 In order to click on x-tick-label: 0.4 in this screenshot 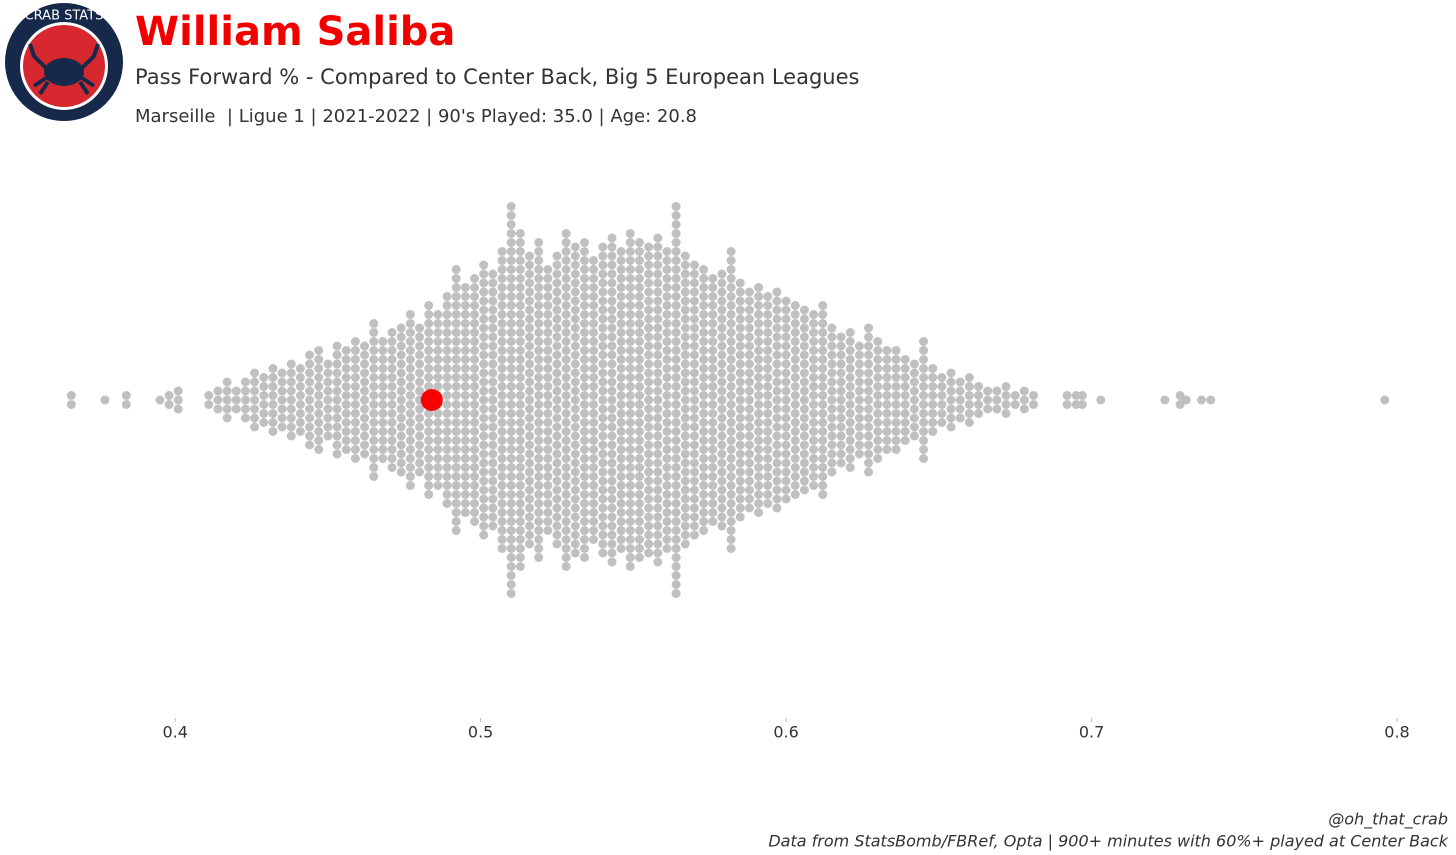, I will do `click(174, 732)`.